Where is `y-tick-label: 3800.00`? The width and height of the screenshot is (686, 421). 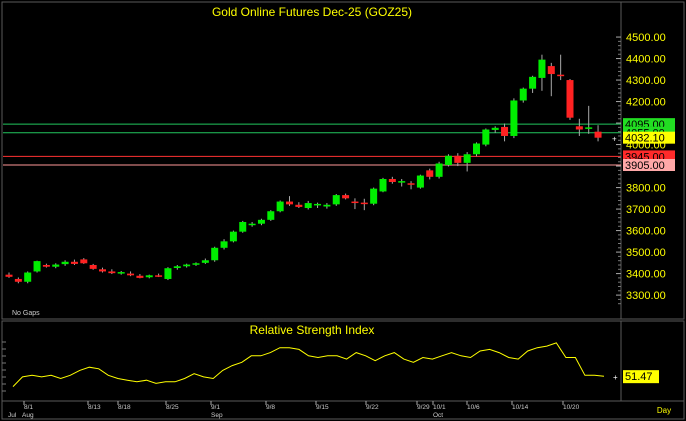 y-tick-label: 3800.00 is located at coordinates (646, 189).